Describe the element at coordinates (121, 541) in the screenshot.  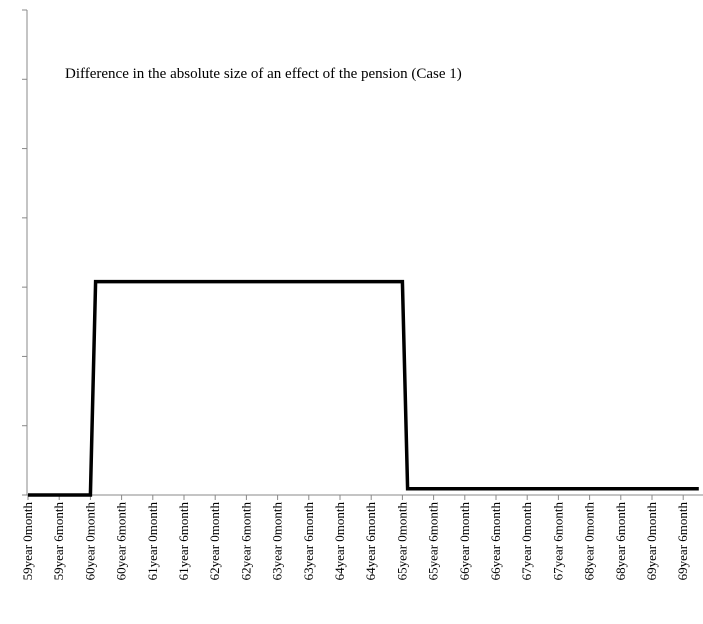
I see `x-tick-label: 60year 6month` at that location.